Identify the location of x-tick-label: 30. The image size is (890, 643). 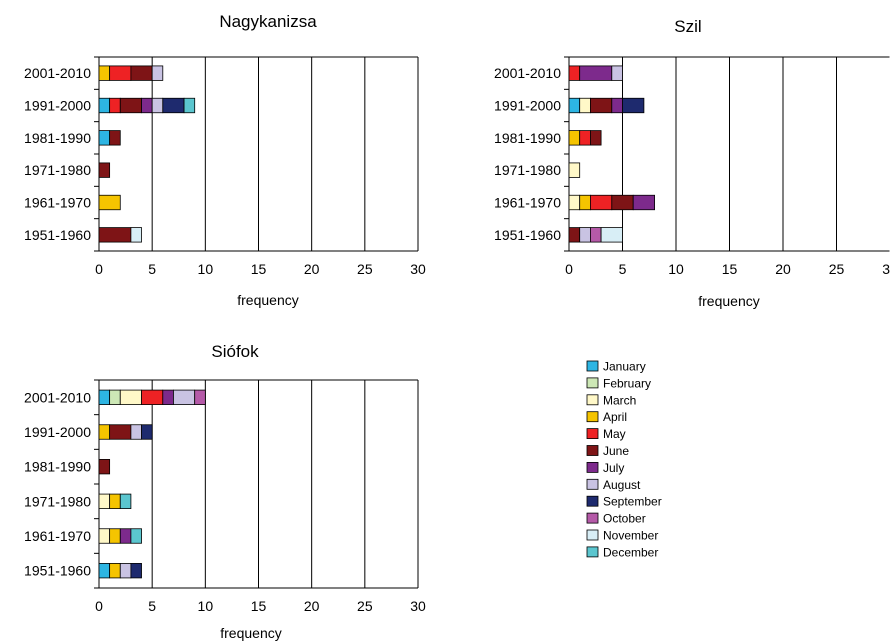
(886, 269).